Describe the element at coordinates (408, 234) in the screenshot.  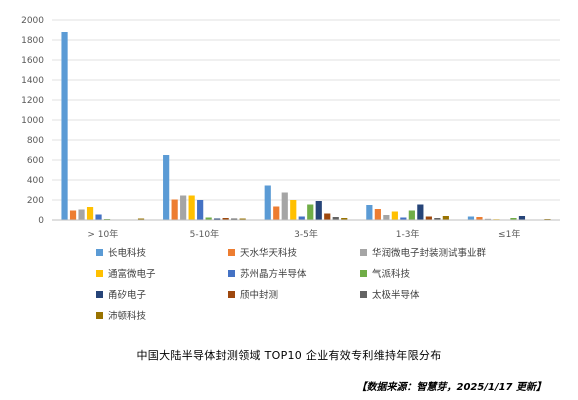
I see `x-tick-label: 1-3年` at that location.